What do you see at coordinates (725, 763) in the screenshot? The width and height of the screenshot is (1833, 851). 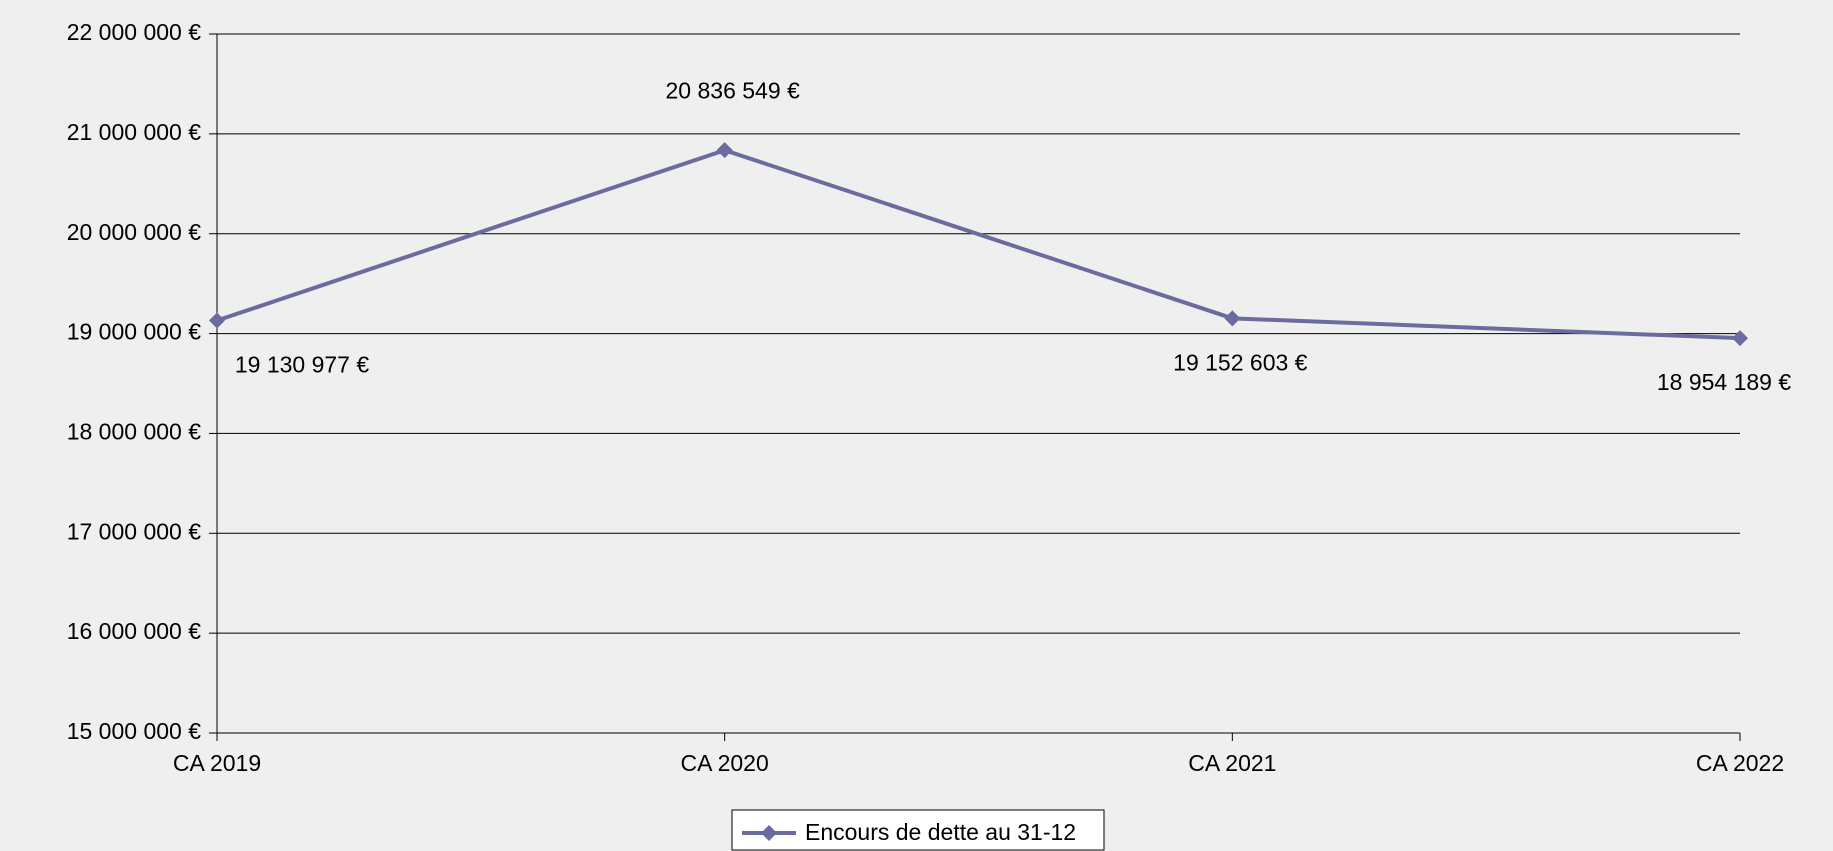 I see `x-tick-label: CA 2020` at bounding box center [725, 763].